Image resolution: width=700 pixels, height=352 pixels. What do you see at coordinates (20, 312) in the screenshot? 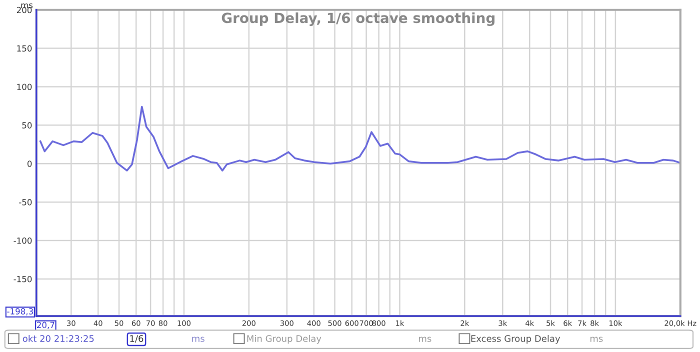
I see `ref-line-label: -198,3` at bounding box center [20, 312].